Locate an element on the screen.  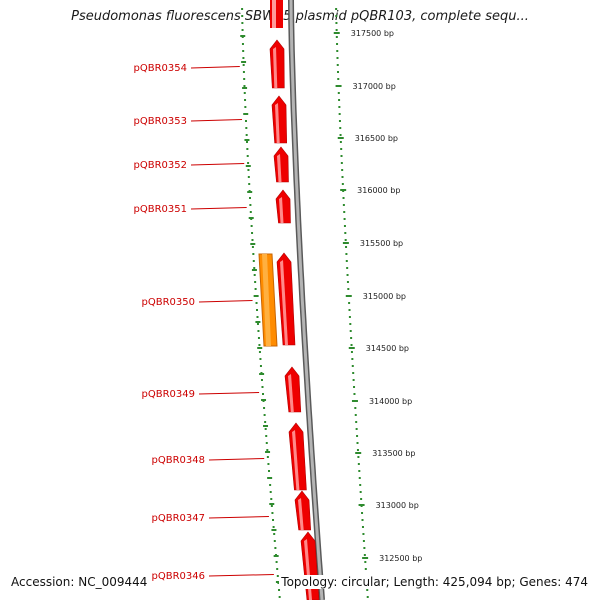
bp-tick-label: 313000 bp is located at coordinates (397, 505).